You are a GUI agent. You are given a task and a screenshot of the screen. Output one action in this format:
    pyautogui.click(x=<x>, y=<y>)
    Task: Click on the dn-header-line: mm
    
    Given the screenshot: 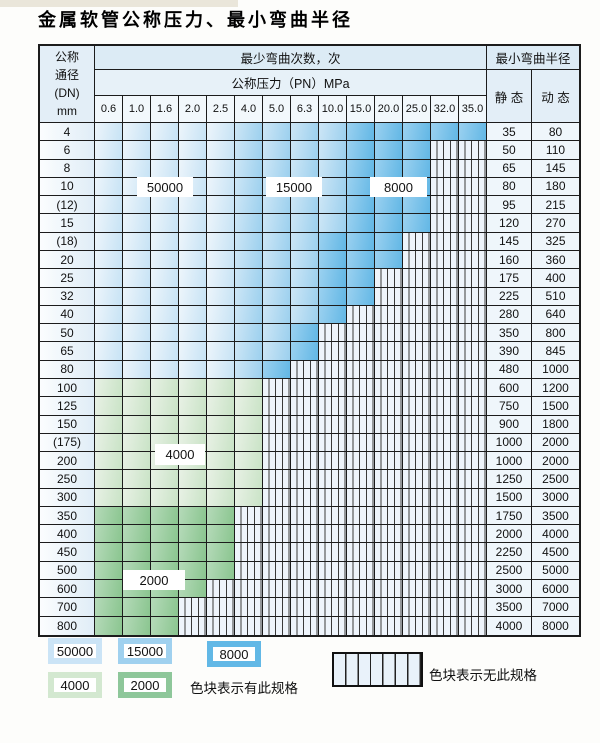 What is the action you would take?
    pyautogui.click(x=67, y=111)
    